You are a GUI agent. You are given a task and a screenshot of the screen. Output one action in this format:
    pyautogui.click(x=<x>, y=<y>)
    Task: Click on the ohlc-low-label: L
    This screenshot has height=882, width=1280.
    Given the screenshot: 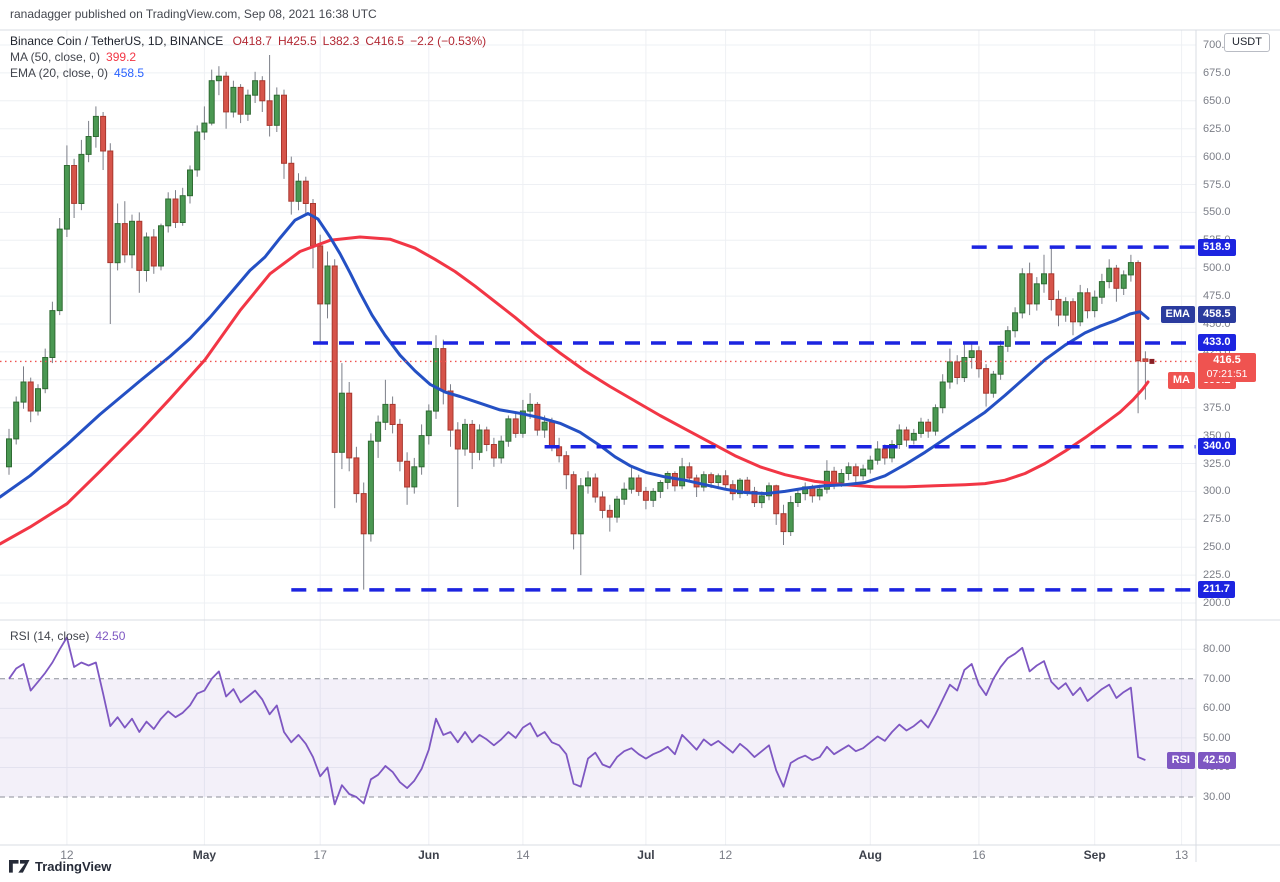 What is the action you would take?
    pyautogui.click(x=326, y=41)
    